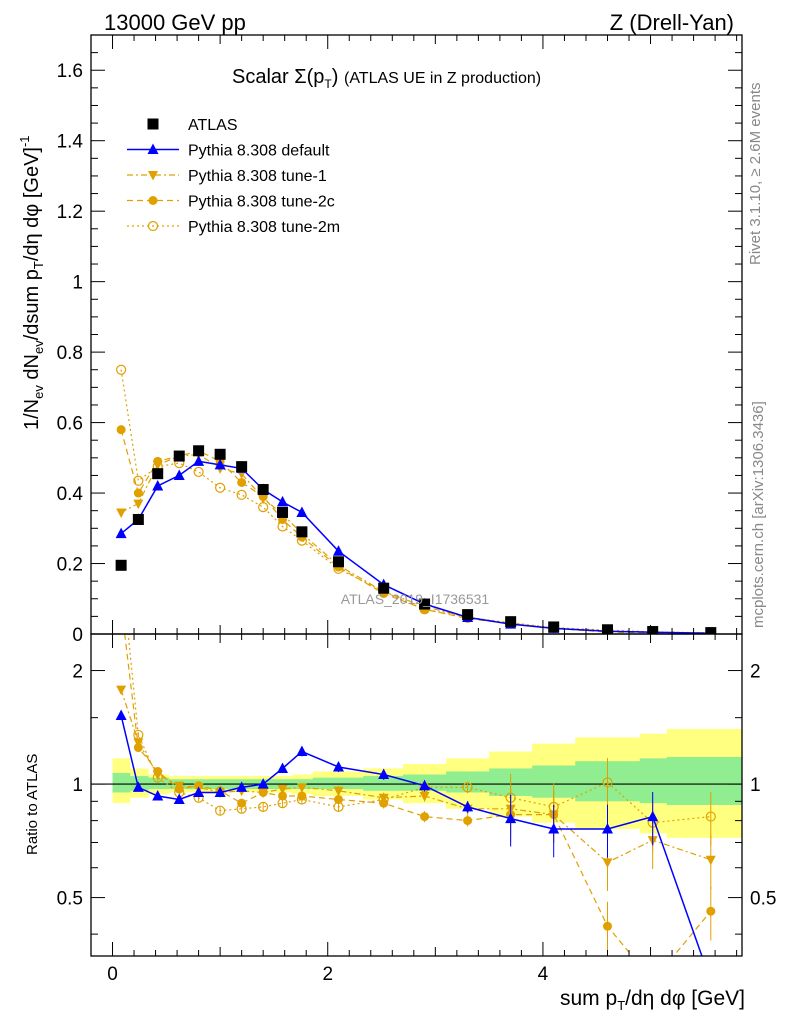 The image size is (786, 1024). What do you see at coordinates (70, 899) in the screenshot?
I see `ratio-y-tick-label: 0.5` at bounding box center [70, 899].